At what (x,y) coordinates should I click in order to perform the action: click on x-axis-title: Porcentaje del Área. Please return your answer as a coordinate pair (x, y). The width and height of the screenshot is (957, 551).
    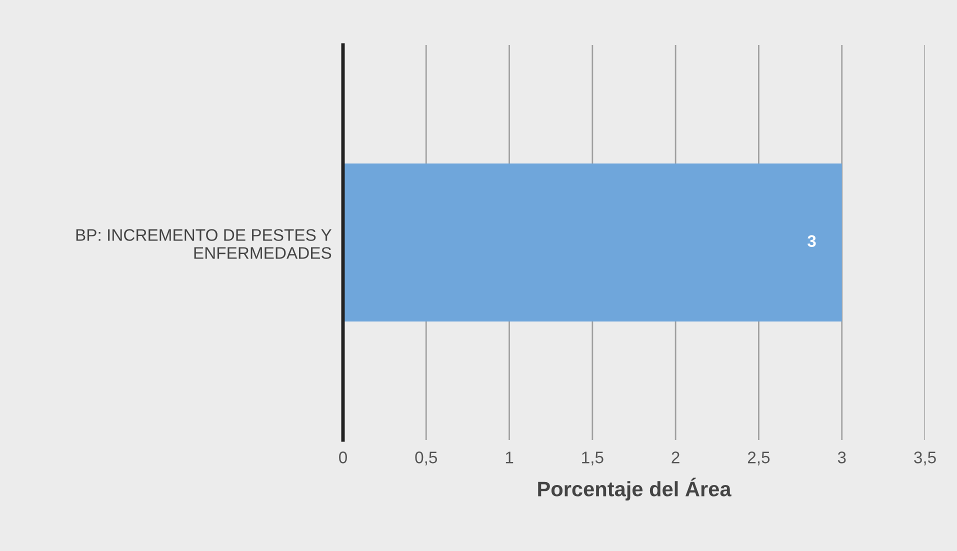
    Looking at the image, I should click on (635, 489).